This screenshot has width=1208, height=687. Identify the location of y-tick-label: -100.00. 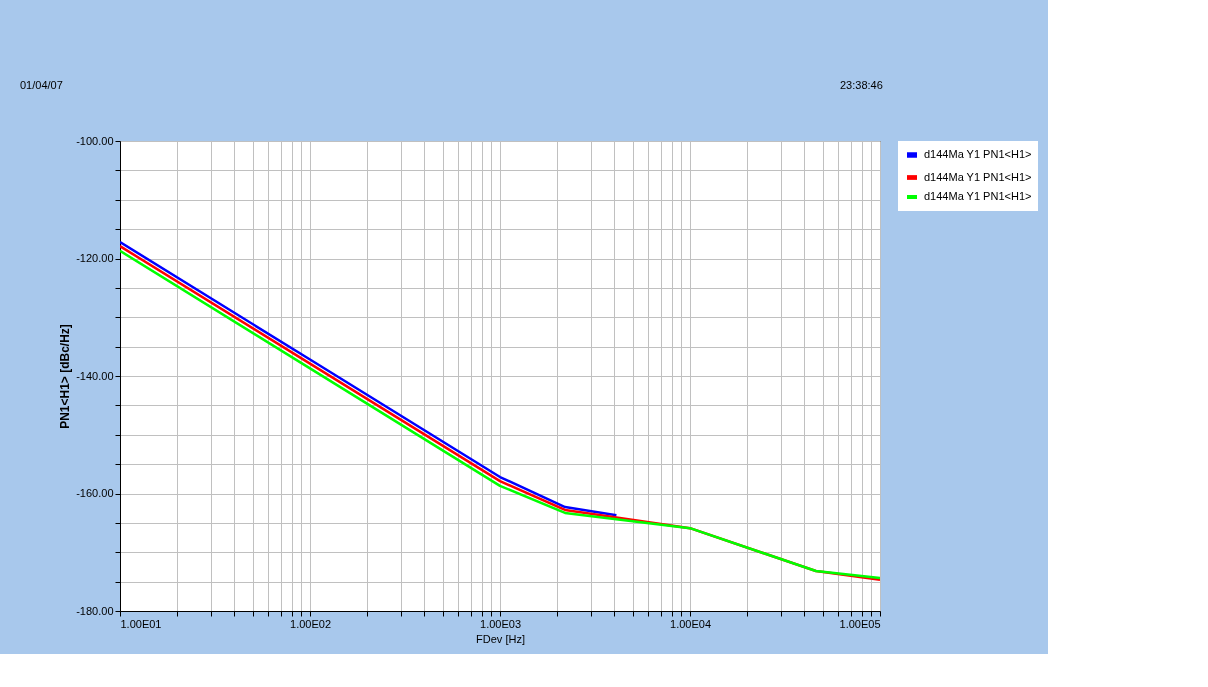
(95, 140).